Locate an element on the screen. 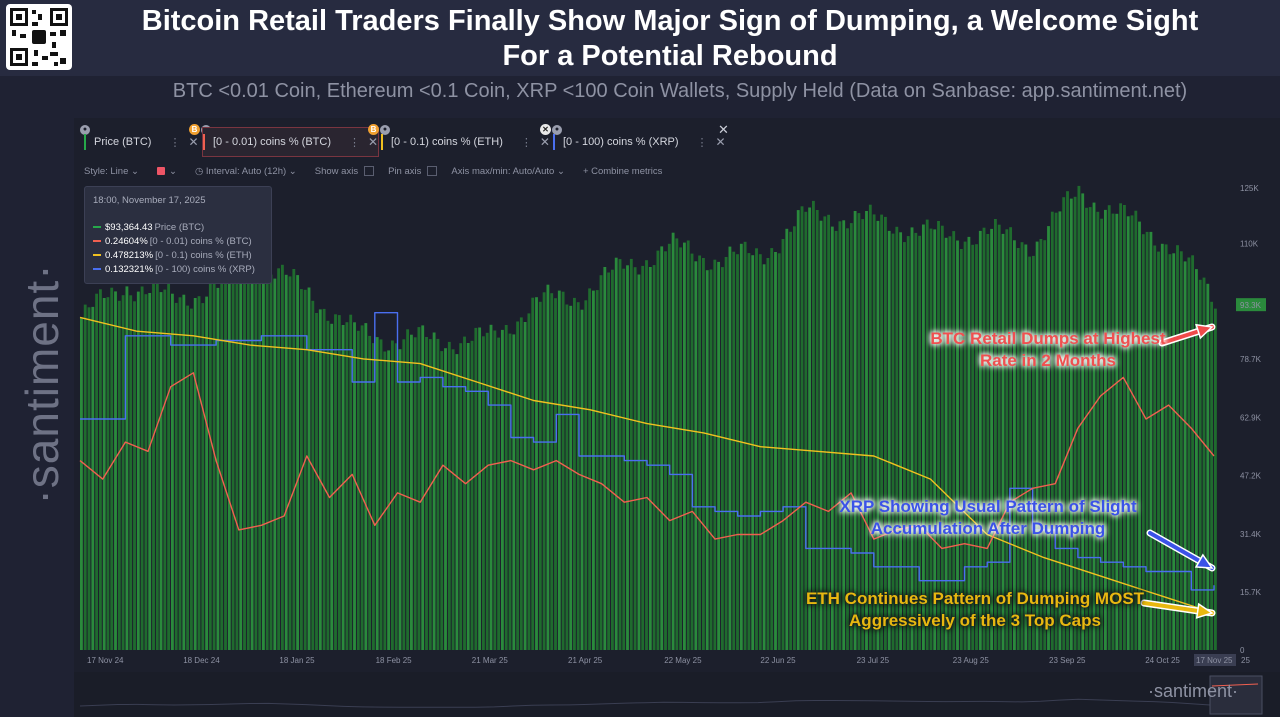 The image size is (1280, 717). price-current-badge is located at coordinates (1251, 305).